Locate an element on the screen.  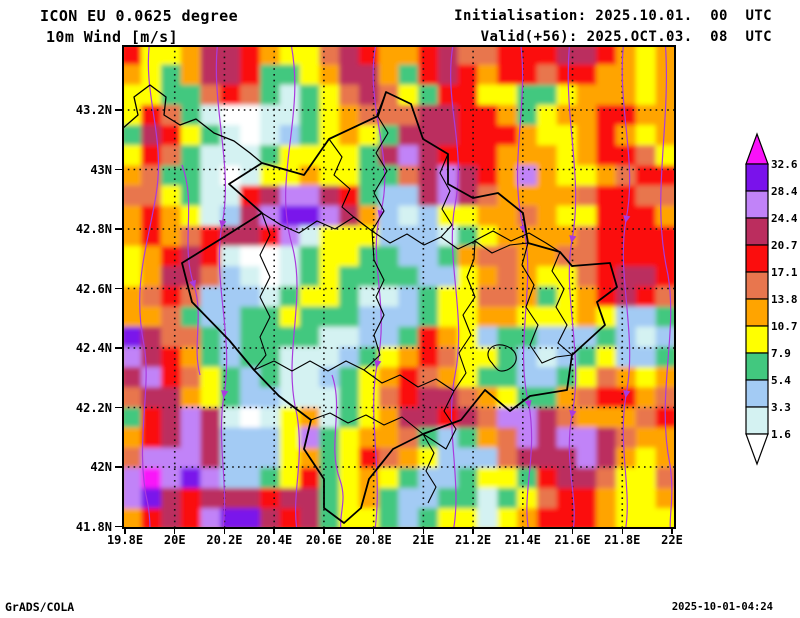
lat-tick-label: 42.2N is located at coordinates (93, 407).